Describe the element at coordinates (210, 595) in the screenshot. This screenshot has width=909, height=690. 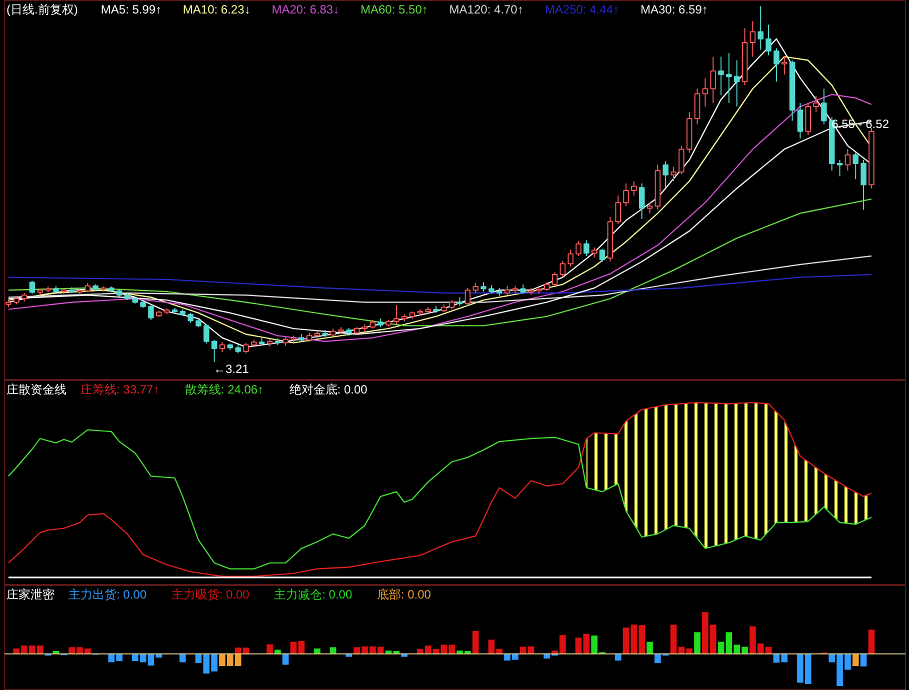
I see `text: 主力吸货: 0.00` at that location.